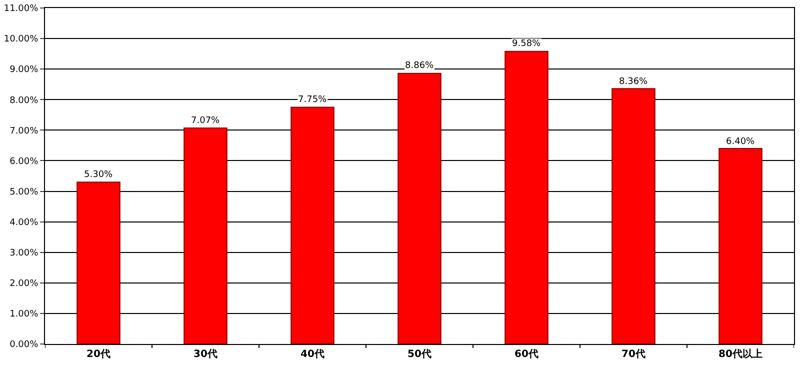  I want to click on x-tick-label: 30代, so click(206, 354).